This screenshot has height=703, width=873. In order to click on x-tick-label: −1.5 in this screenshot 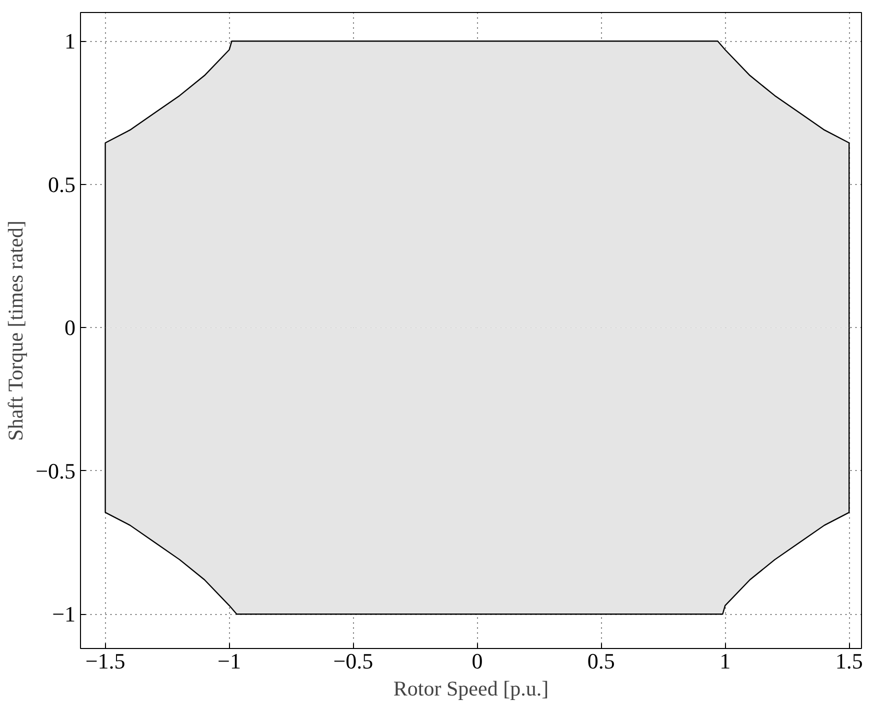, I will do `click(105, 661)`.